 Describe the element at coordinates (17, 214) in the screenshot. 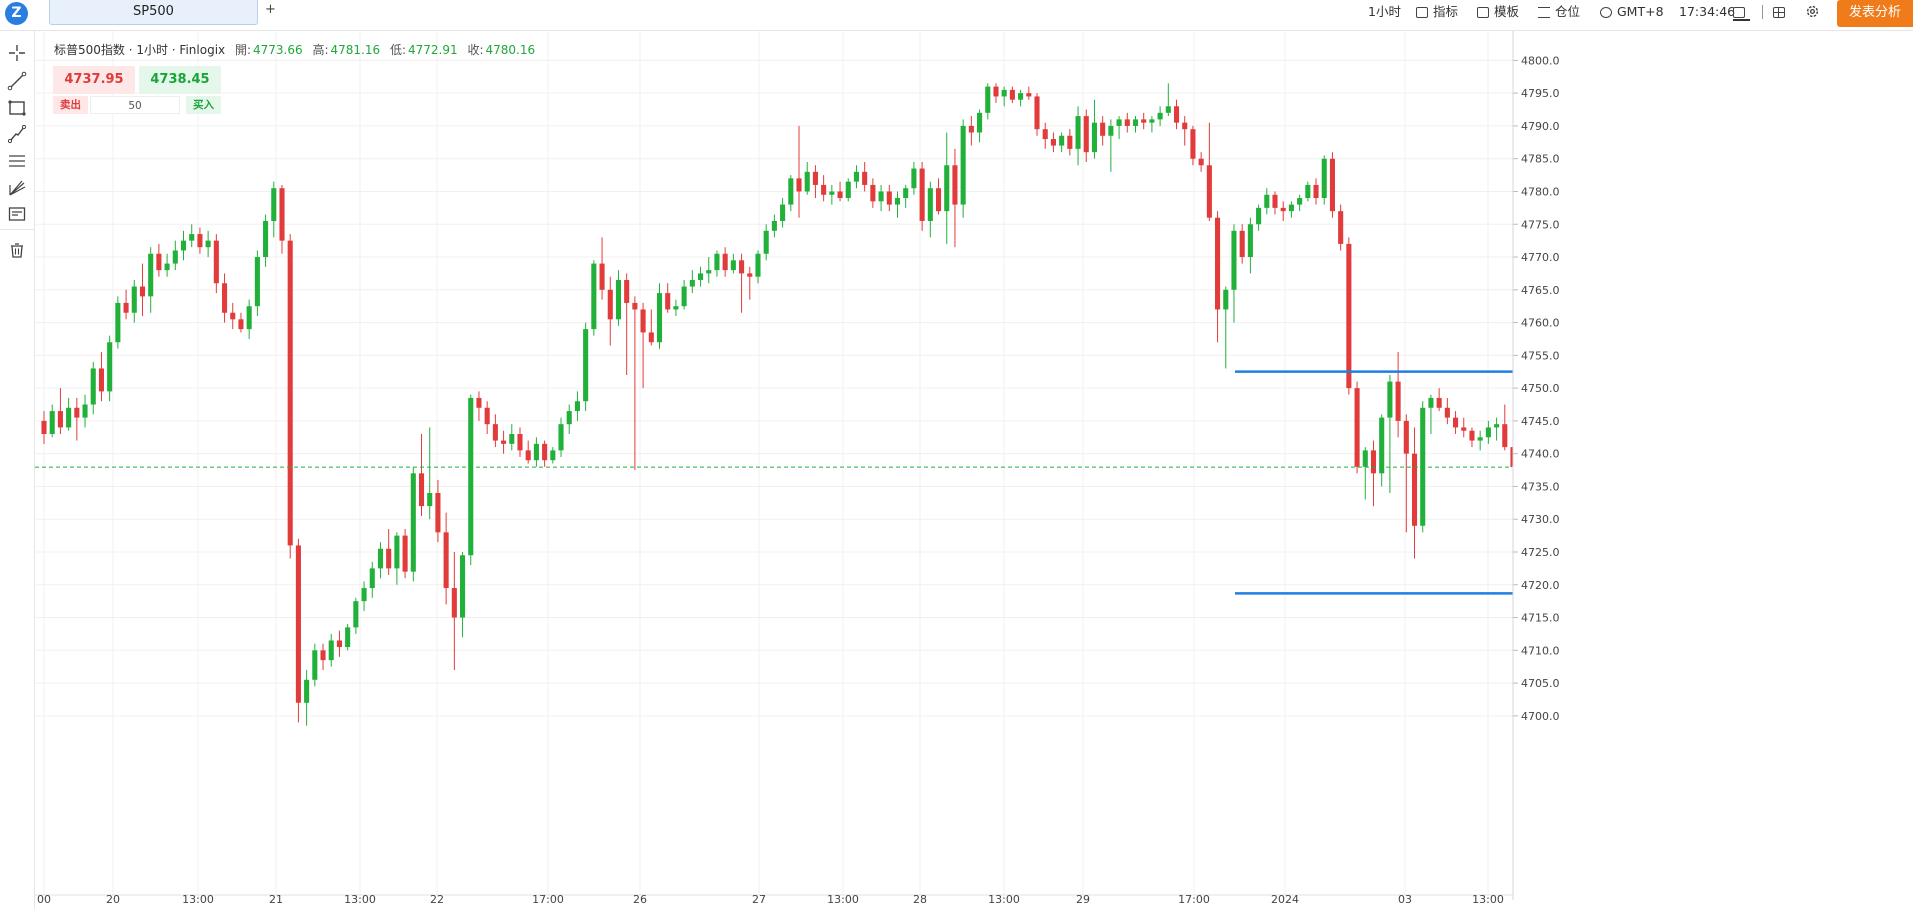

I see `text-note-icon` at that location.